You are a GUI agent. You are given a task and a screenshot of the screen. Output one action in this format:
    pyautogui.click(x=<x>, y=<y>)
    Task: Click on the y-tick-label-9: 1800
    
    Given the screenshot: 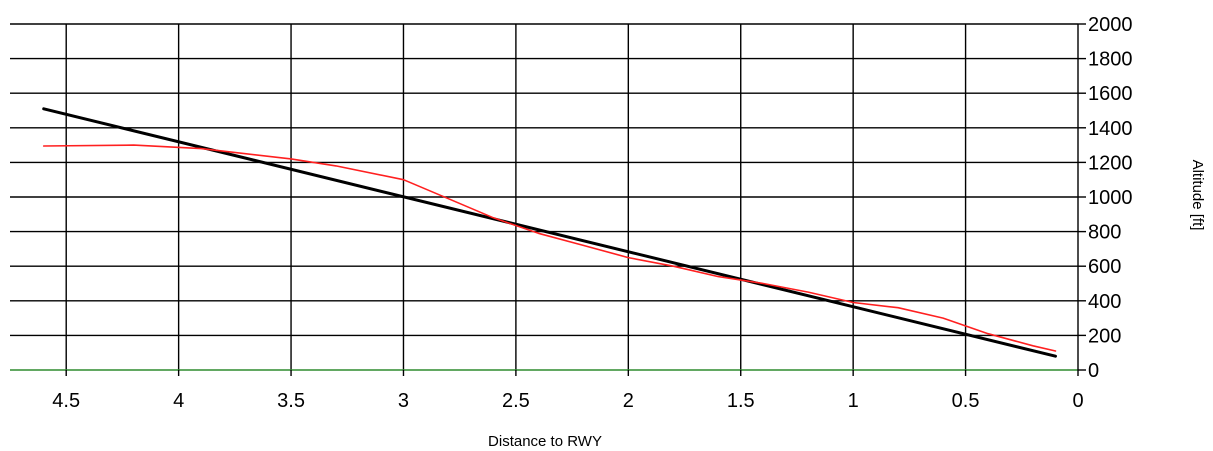 What is the action you would take?
    pyautogui.click(x=1110, y=60)
    